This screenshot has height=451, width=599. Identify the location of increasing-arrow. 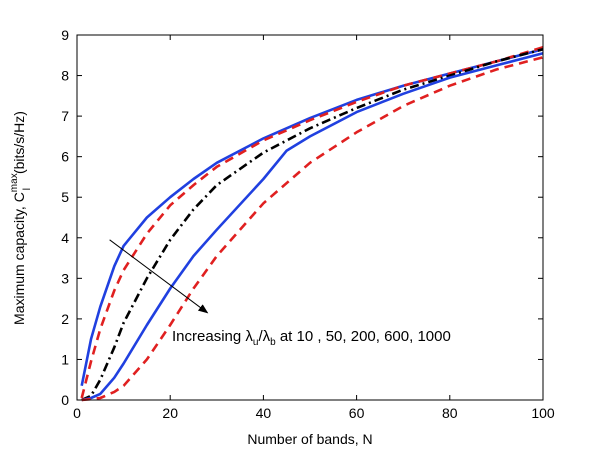
(159, 276).